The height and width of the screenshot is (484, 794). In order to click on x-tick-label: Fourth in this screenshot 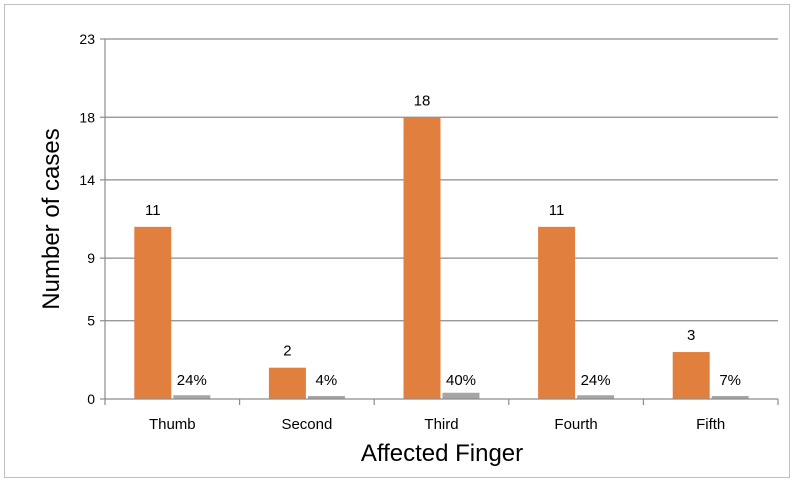, I will do `click(575, 424)`.